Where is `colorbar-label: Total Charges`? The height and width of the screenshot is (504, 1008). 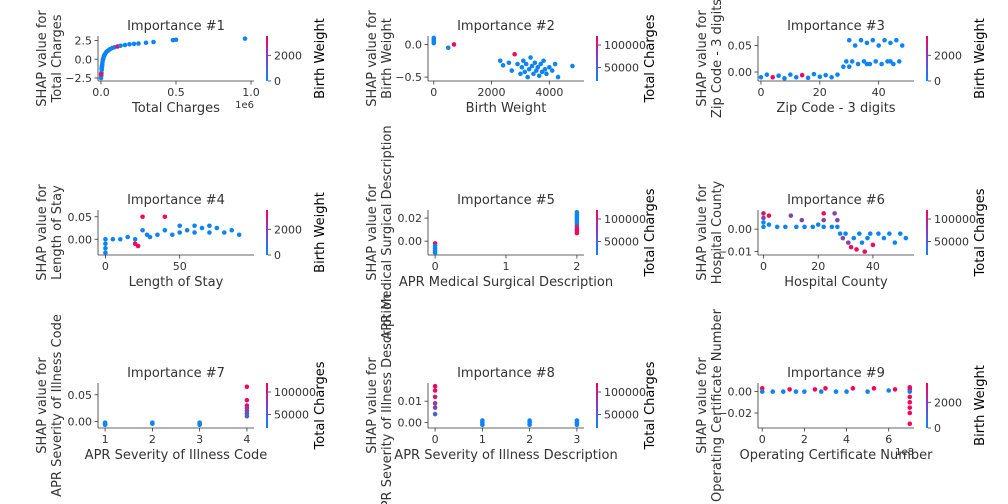
colorbar-label: Total Charges is located at coordinates (650, 232).